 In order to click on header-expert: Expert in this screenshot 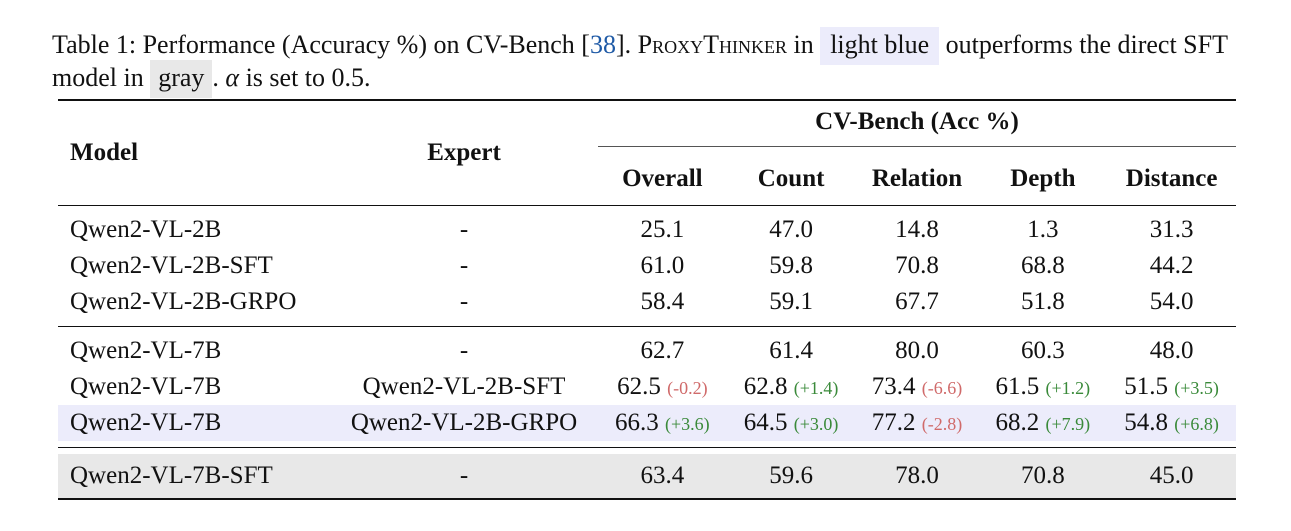, I will do `click(464, 152)`.